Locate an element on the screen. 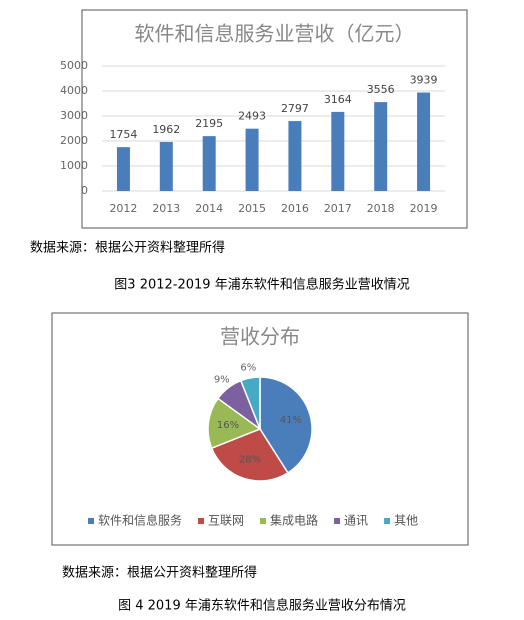  x-tick-label: 2019 is located at coordinates (424, 208).